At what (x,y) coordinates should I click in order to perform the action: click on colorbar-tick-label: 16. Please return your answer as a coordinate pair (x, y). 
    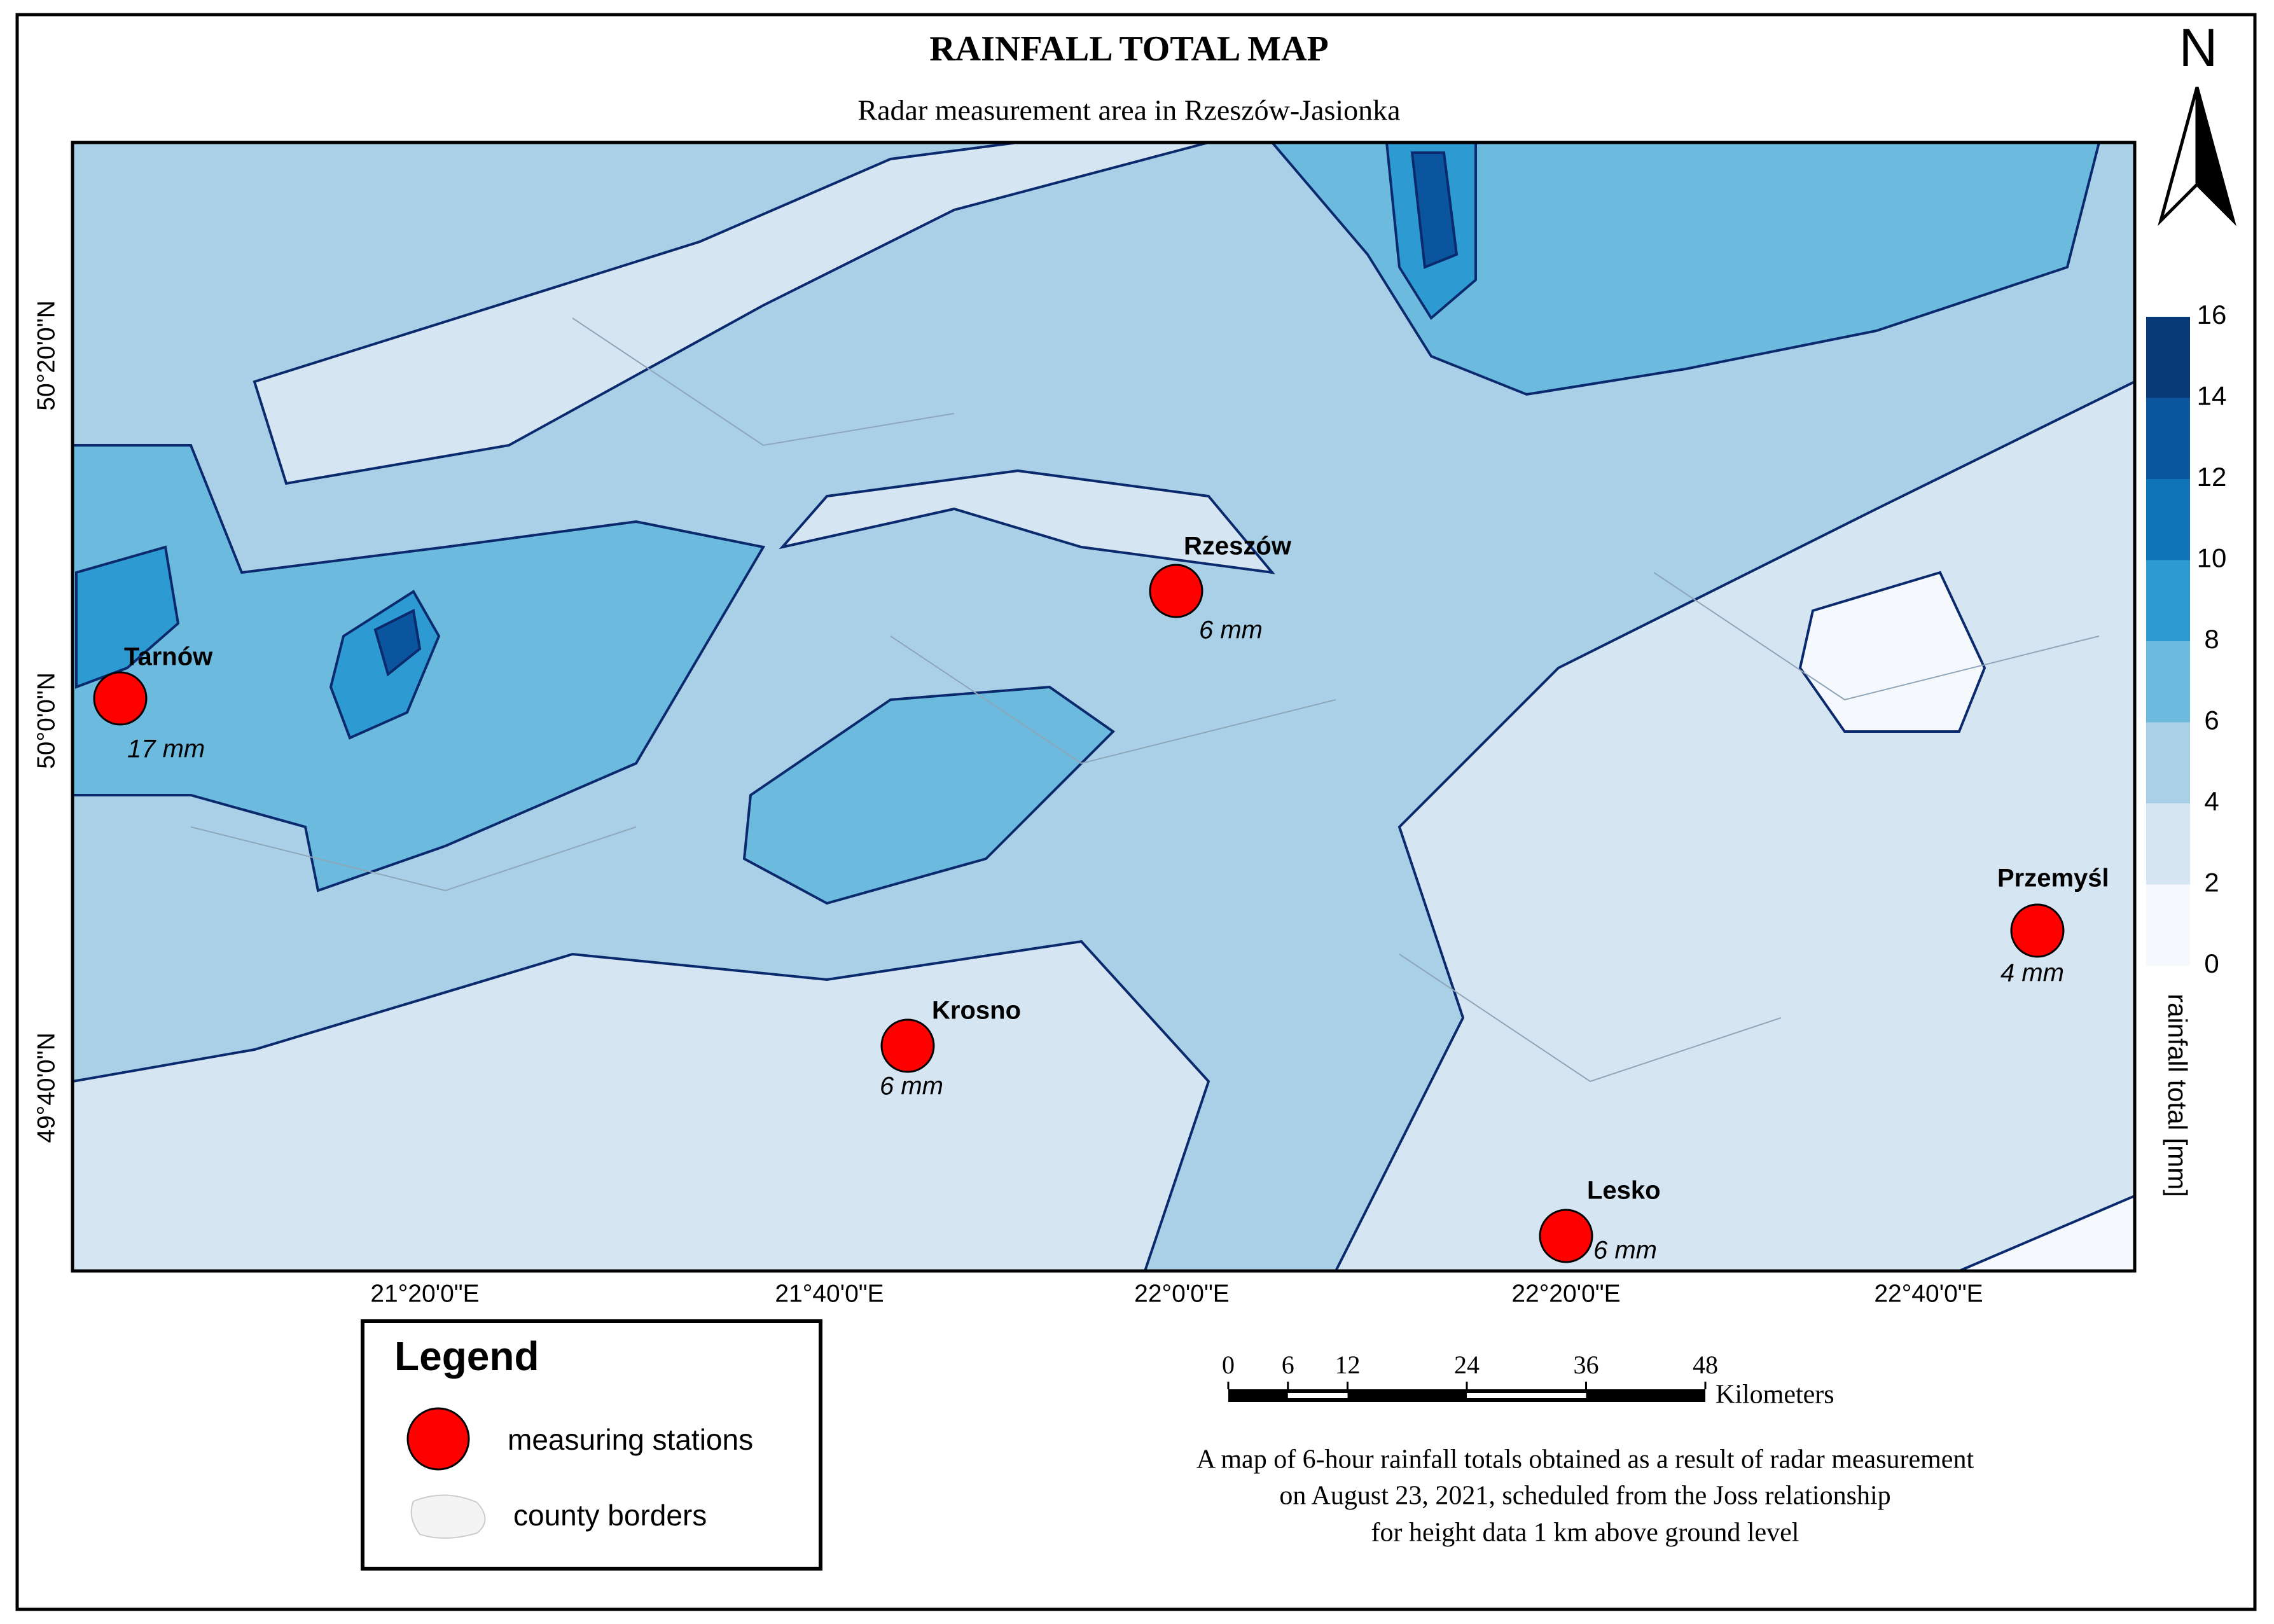
    Looking at the image, I should click on (2212, 315).